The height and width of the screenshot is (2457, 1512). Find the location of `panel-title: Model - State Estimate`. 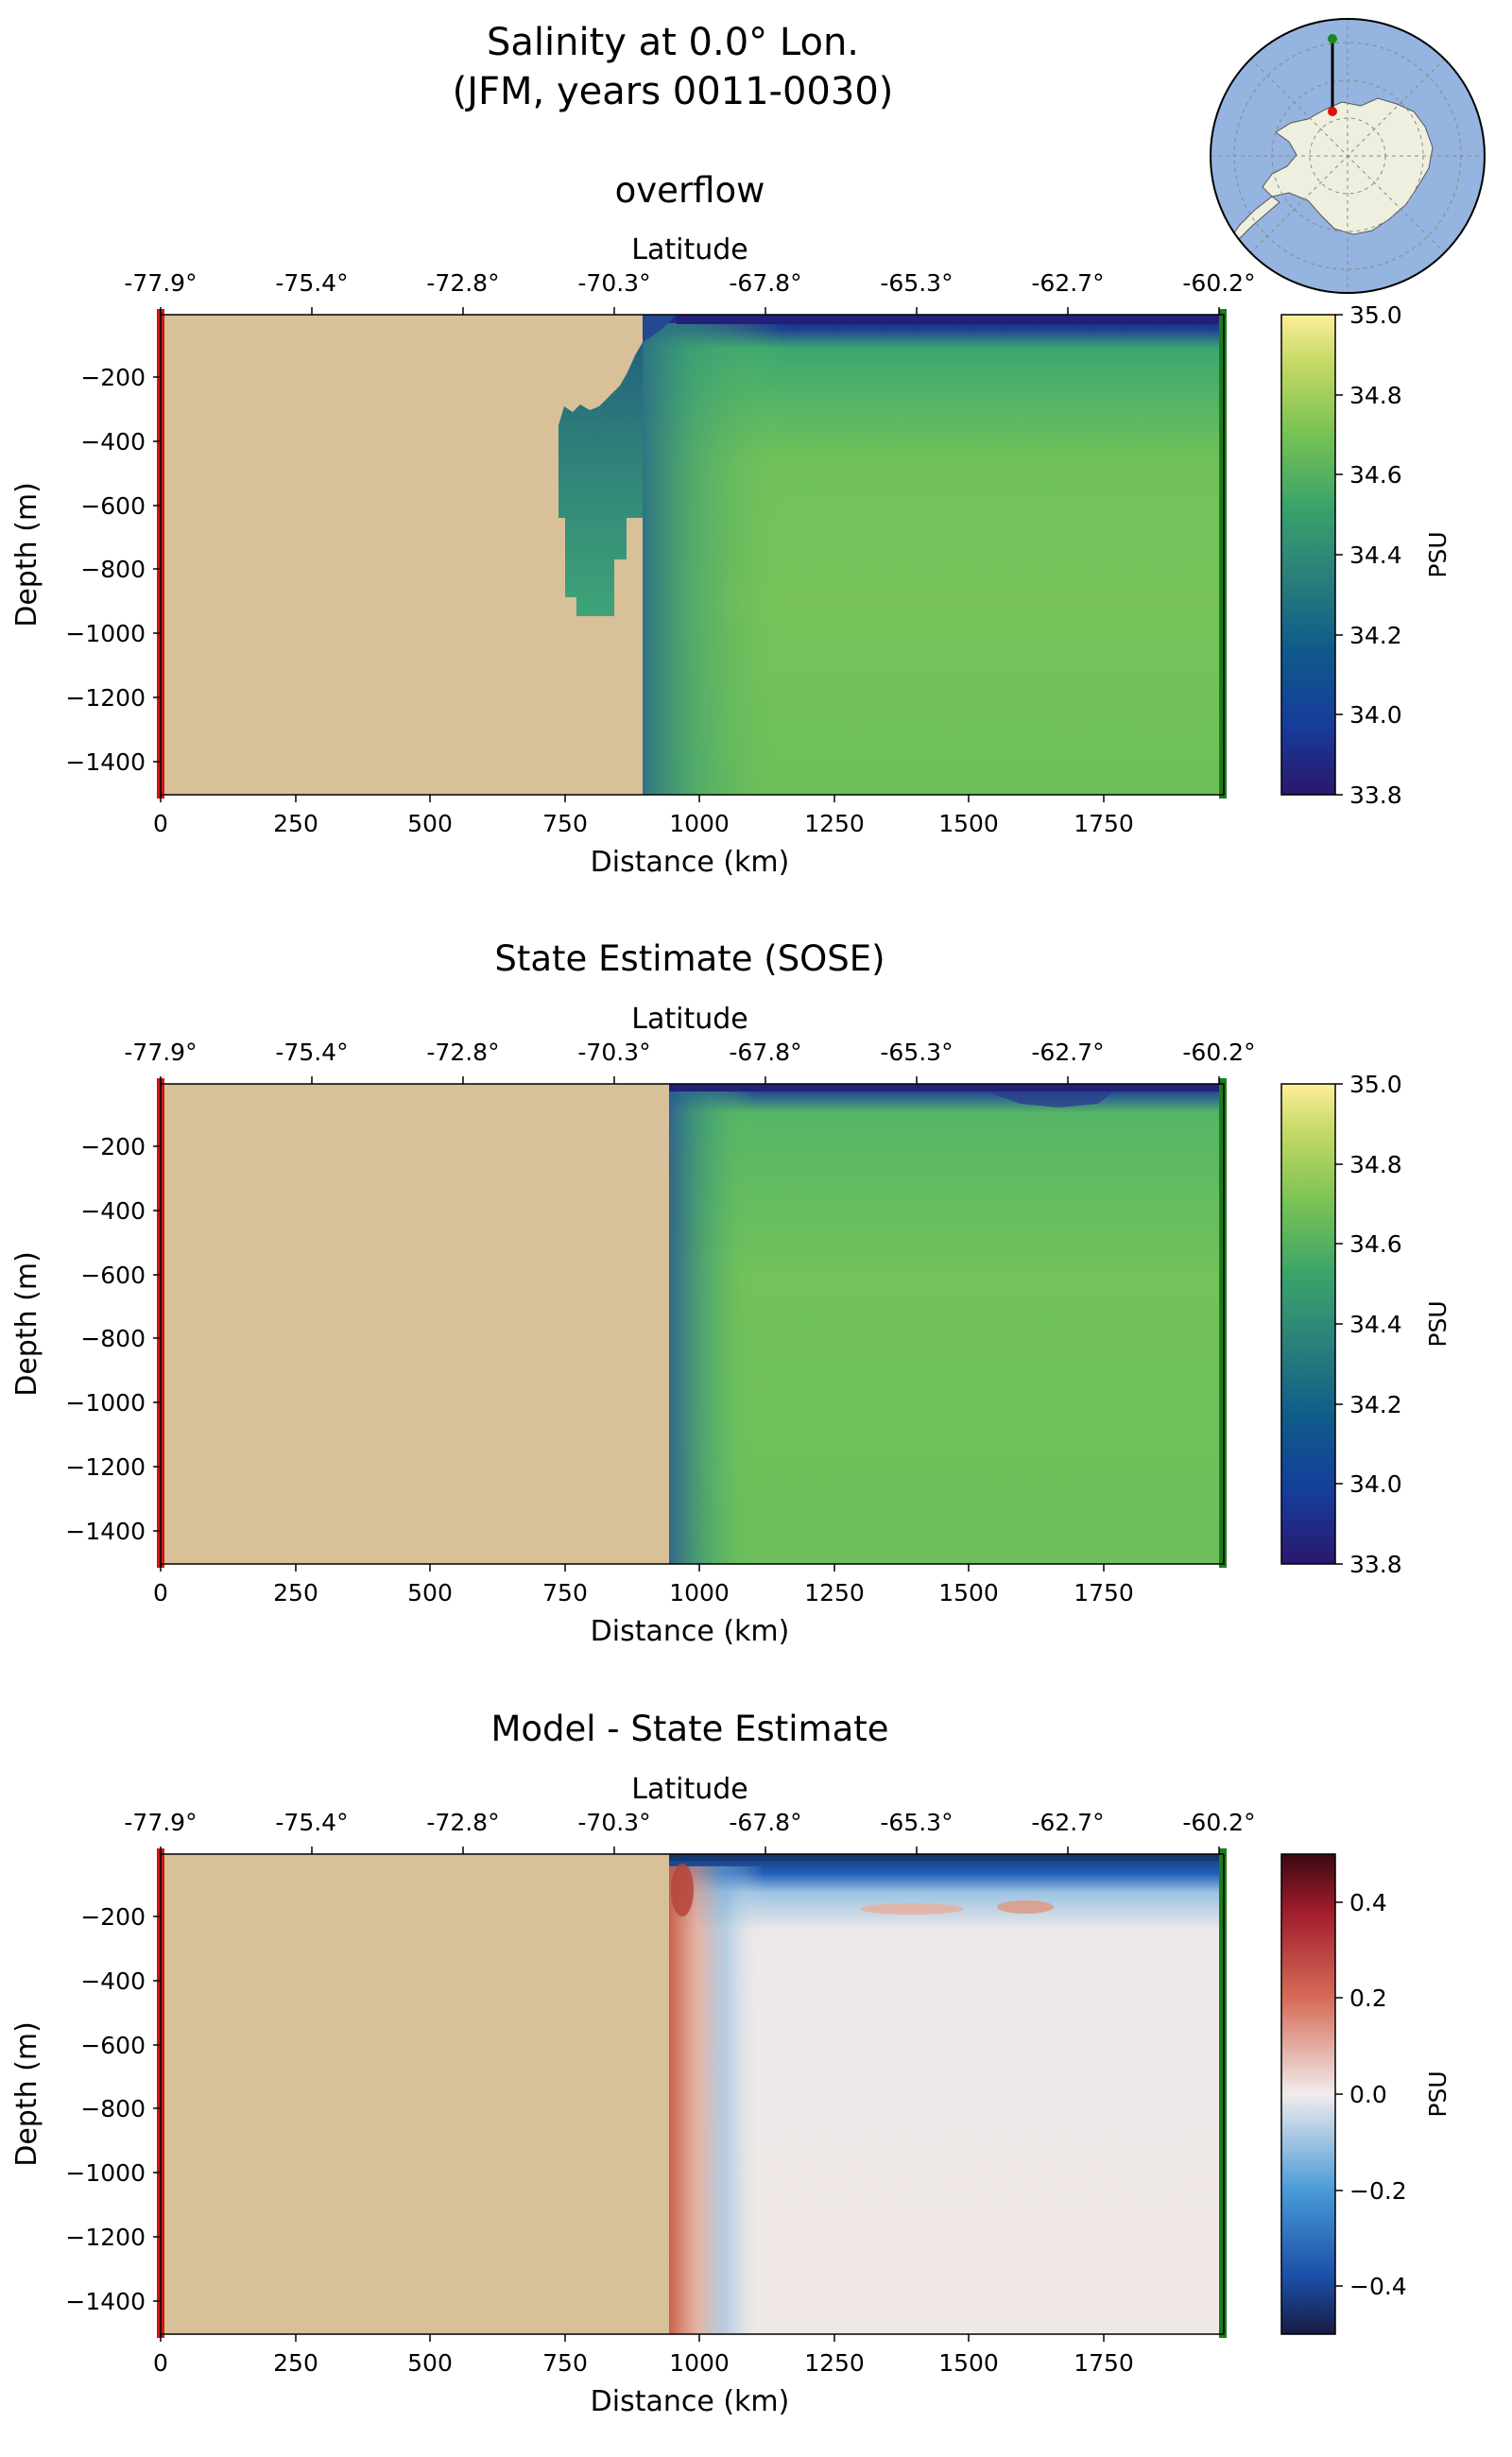

panel-title: Model - State Estimate is located at coordinates (689, 1729).